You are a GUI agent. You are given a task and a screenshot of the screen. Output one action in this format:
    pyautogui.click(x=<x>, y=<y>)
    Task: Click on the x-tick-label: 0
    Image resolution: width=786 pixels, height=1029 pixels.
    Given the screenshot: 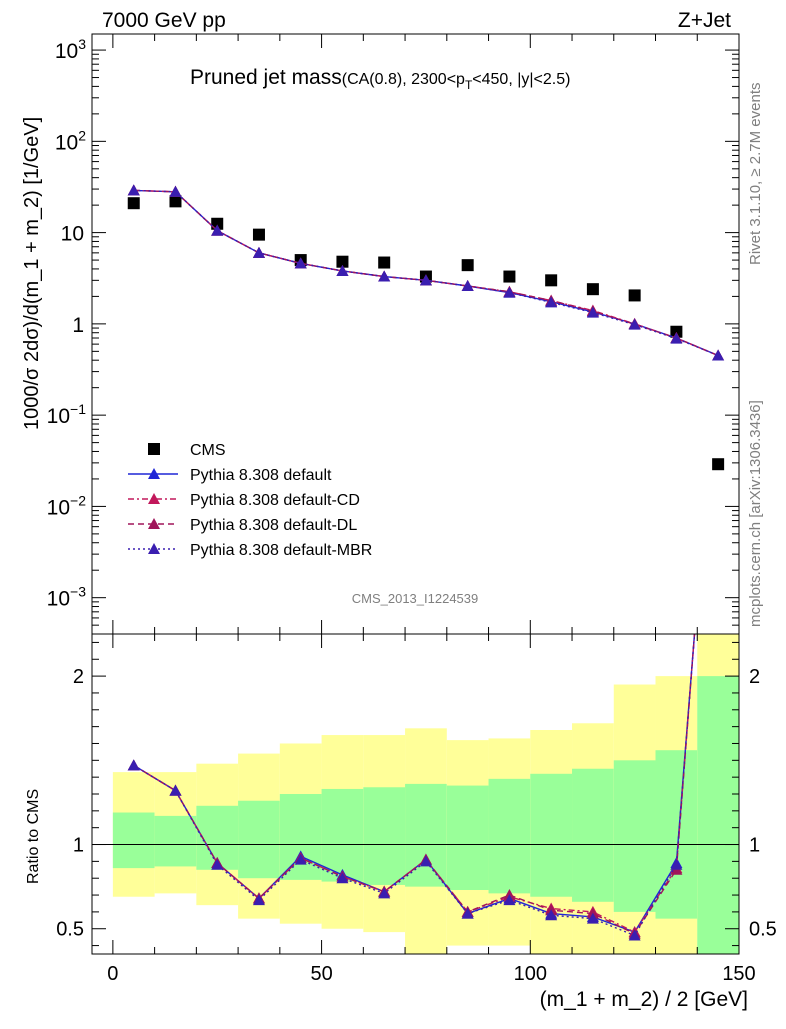 What is the action you would take?
    pyautogui.click(x=112, y=974)
    